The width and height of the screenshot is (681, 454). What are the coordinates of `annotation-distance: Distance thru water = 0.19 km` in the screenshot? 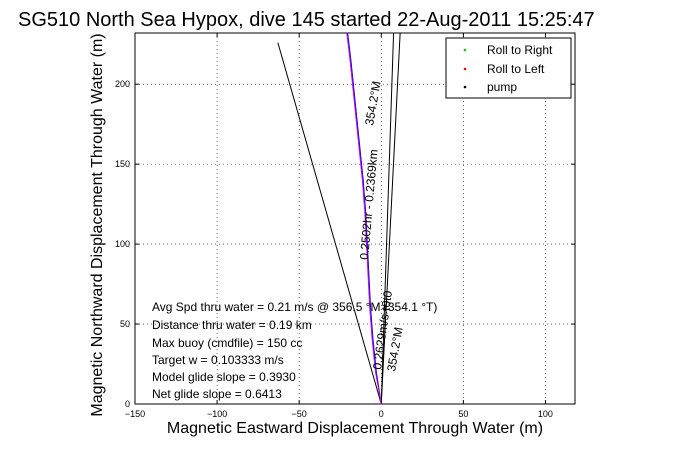 It's located at (232, 325).